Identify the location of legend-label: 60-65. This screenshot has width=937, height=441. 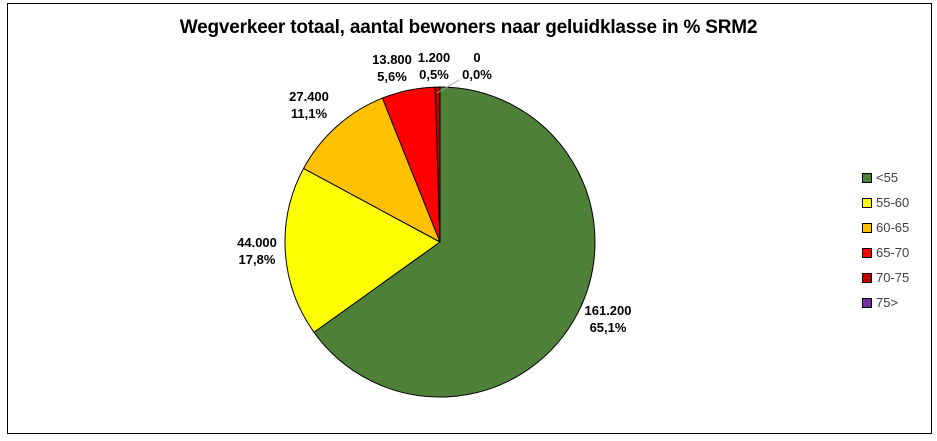
(893, 227).